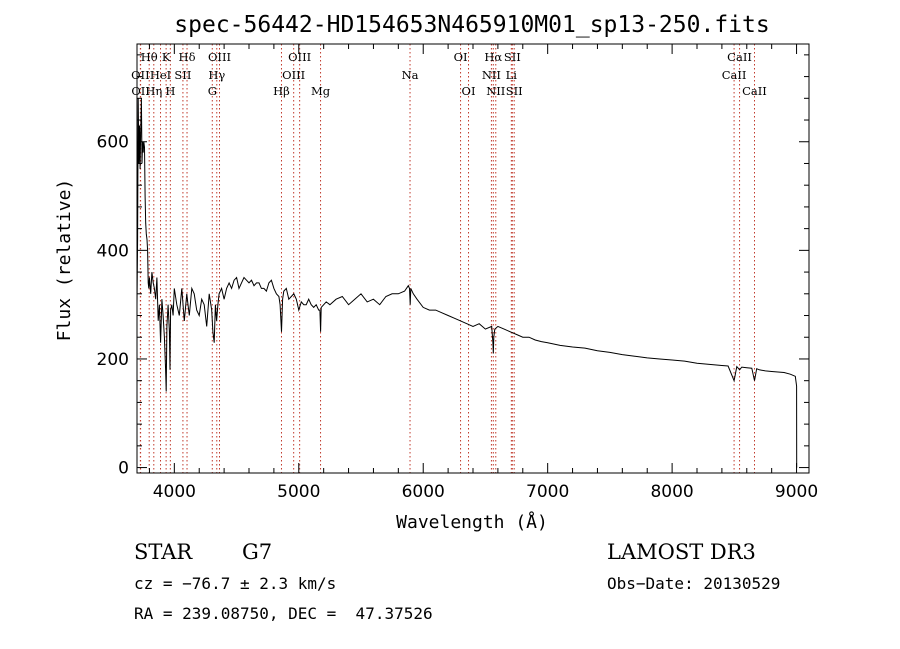 Image resolution: width=900 pixels, height=649 pixels. Describe the element at coordinates (671, 492) in the screenshot. I see `x-tick-label: 8000` at that location.